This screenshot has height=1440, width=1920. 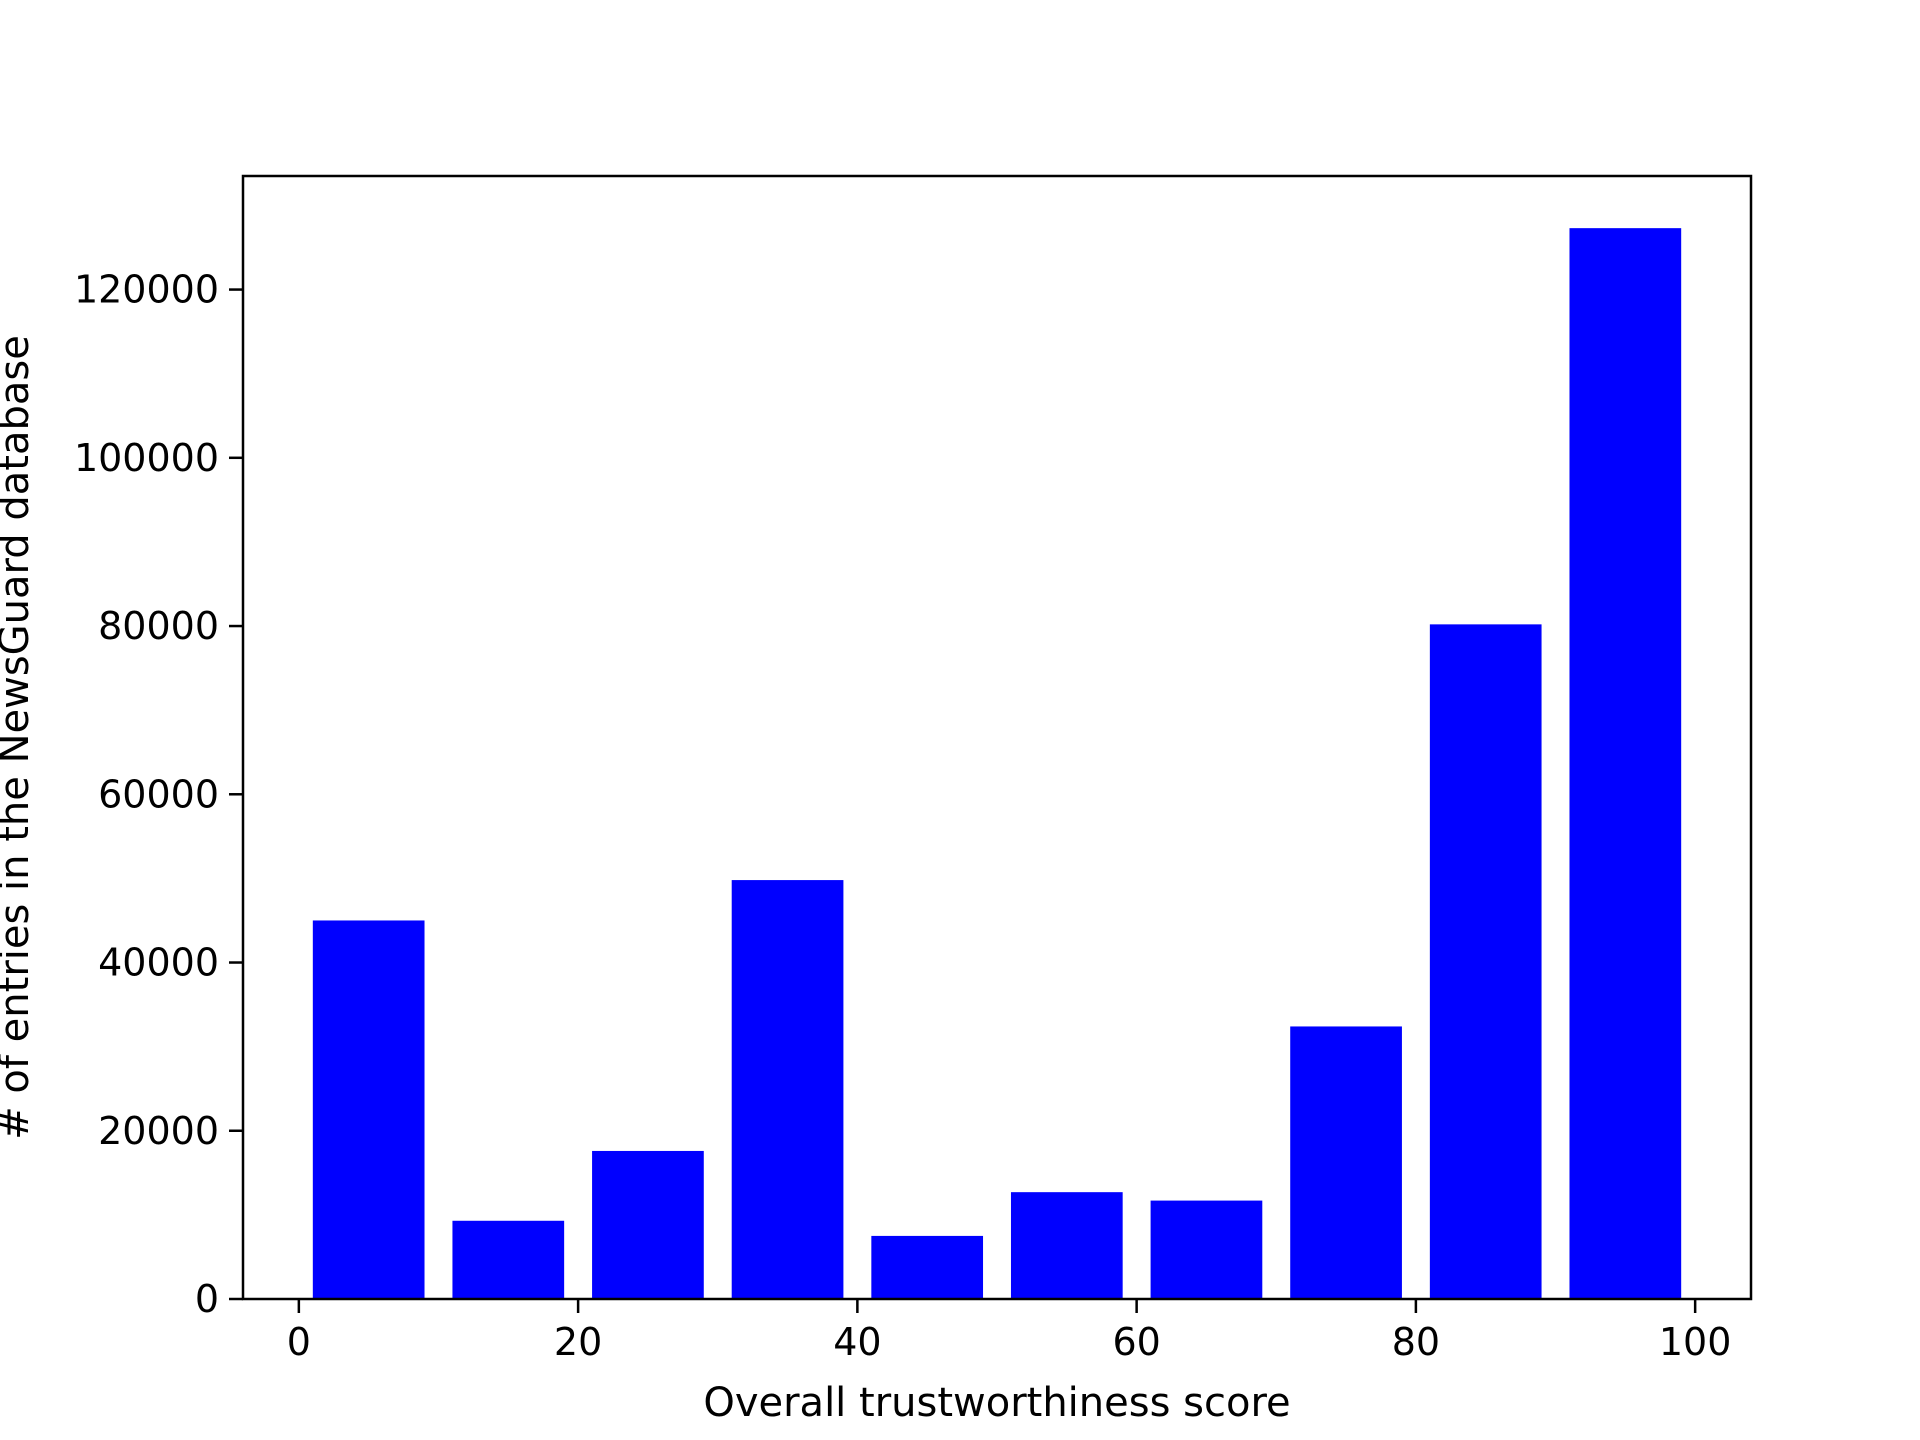 What do you see at coordinates (158, 1131) in the screenshot?
I see `y-tick-label: 20000` at bounding box center [158, 1131].